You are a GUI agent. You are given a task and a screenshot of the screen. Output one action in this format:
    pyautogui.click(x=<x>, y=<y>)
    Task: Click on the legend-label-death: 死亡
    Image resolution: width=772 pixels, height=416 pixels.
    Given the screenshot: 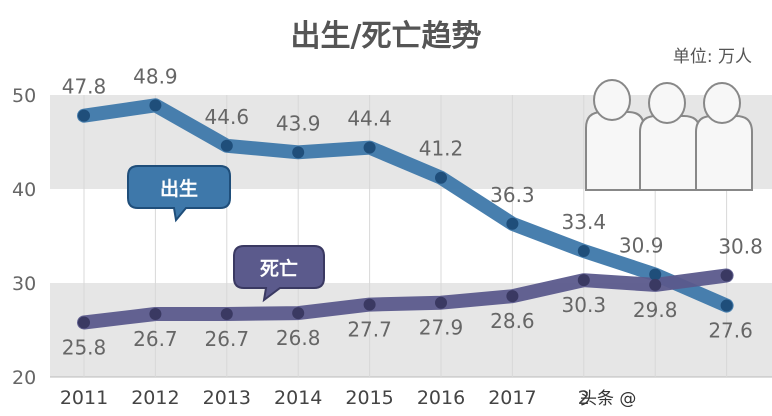 What is the action you would take?
    pyautogui.click(x=279, y=268)
    